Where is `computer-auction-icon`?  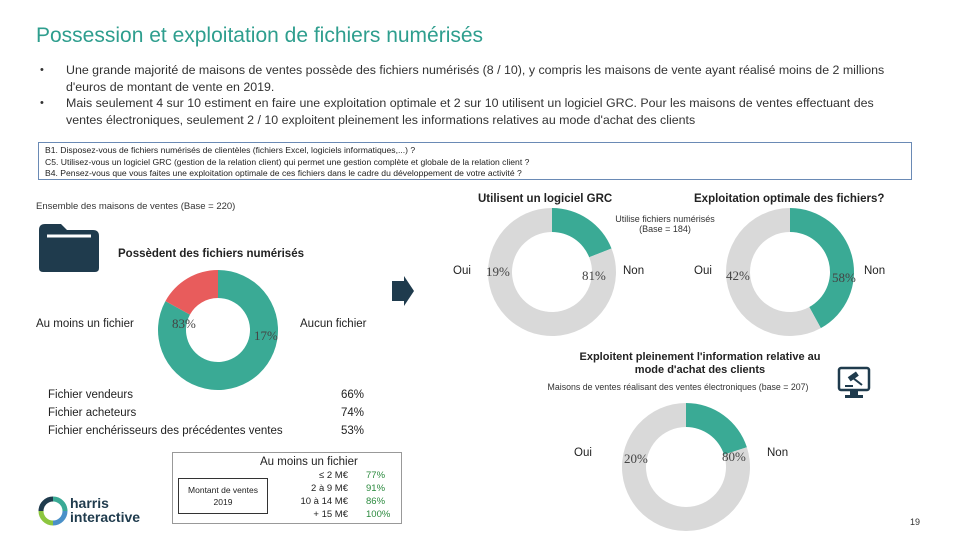
computer-auction-icon is located at coordinates (854, 382).